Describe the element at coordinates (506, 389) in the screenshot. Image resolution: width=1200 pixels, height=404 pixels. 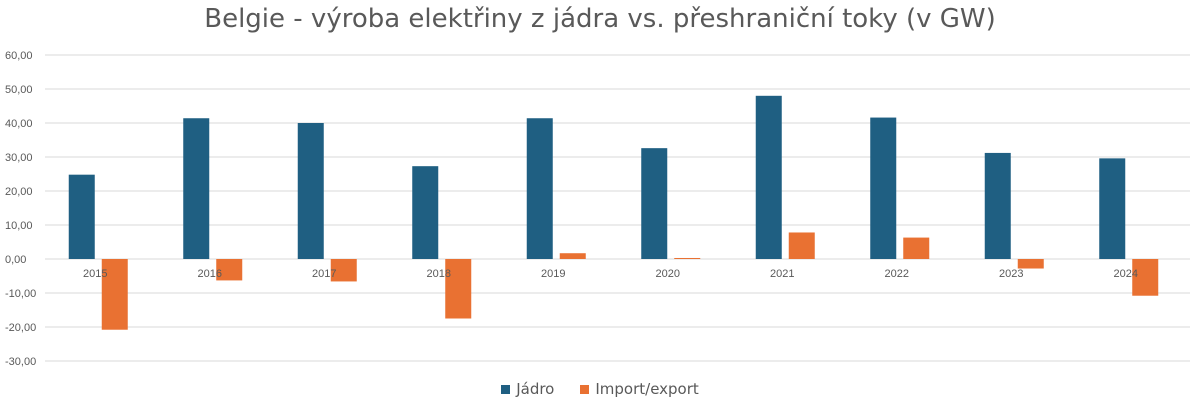
I see `legend-swatch-jadro` at that location.